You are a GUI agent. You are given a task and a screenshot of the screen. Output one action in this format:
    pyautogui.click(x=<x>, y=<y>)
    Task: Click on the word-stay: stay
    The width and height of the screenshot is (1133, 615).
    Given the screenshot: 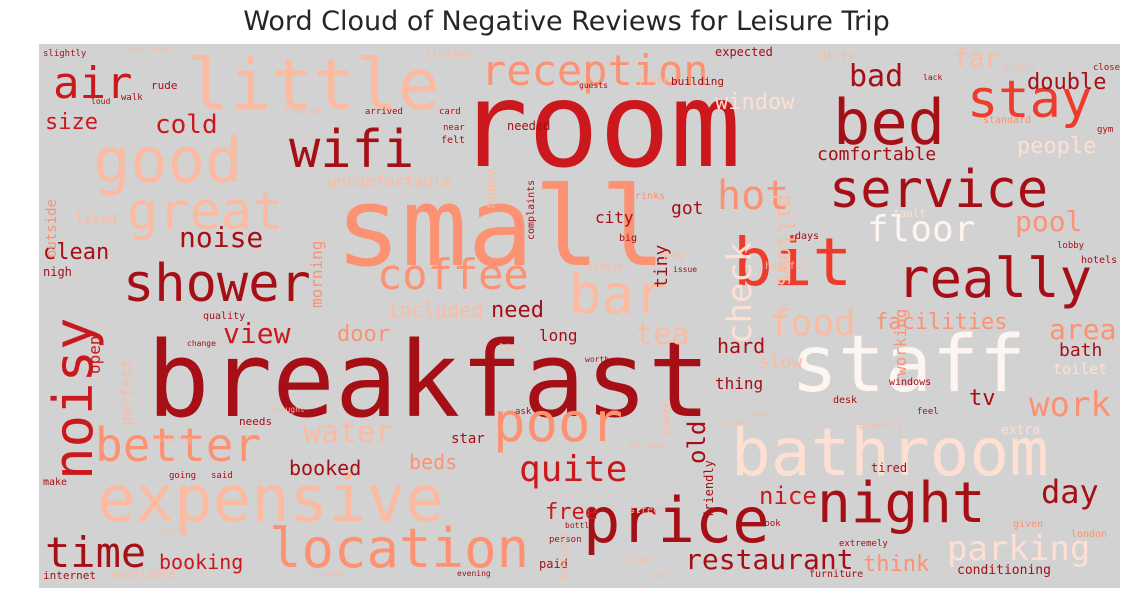 What is the action you would take?
    pyautogui.click(x=1030, y=100)
    